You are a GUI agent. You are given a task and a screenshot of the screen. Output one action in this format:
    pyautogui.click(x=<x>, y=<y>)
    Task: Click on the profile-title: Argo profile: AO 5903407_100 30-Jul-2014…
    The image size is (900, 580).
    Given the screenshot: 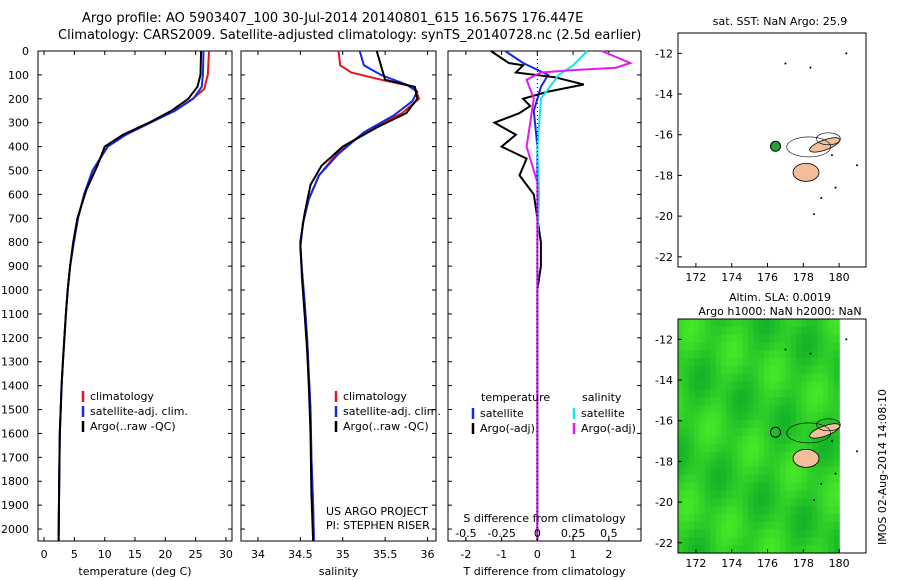 What is the action you would take?
    pyautogui.click(x=333, y=18)
    